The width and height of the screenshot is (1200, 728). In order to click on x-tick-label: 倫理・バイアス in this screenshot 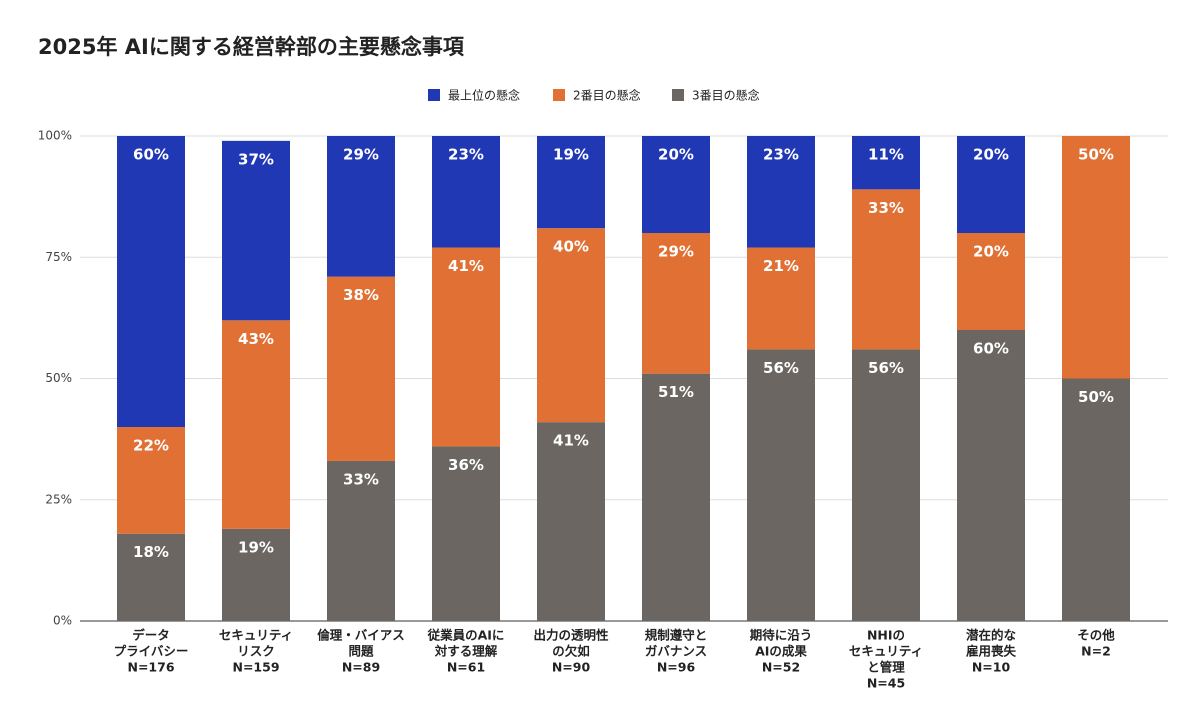, I will do `click(361, 635)`.